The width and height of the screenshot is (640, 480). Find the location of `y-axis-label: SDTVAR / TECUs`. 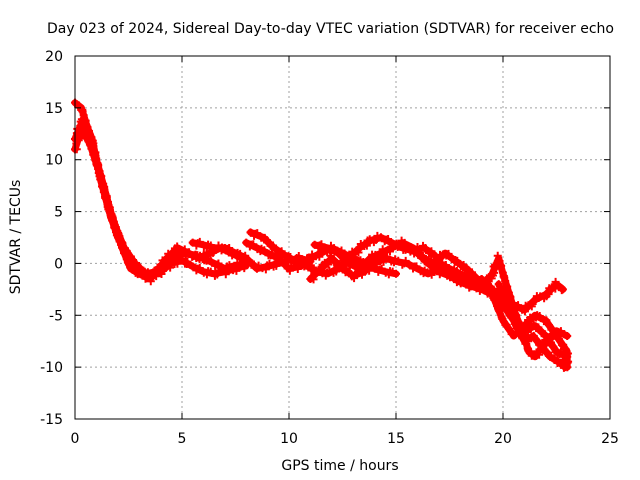

y-axis-label: SDTVAR / TECUs is located at coordinates (16, 237).